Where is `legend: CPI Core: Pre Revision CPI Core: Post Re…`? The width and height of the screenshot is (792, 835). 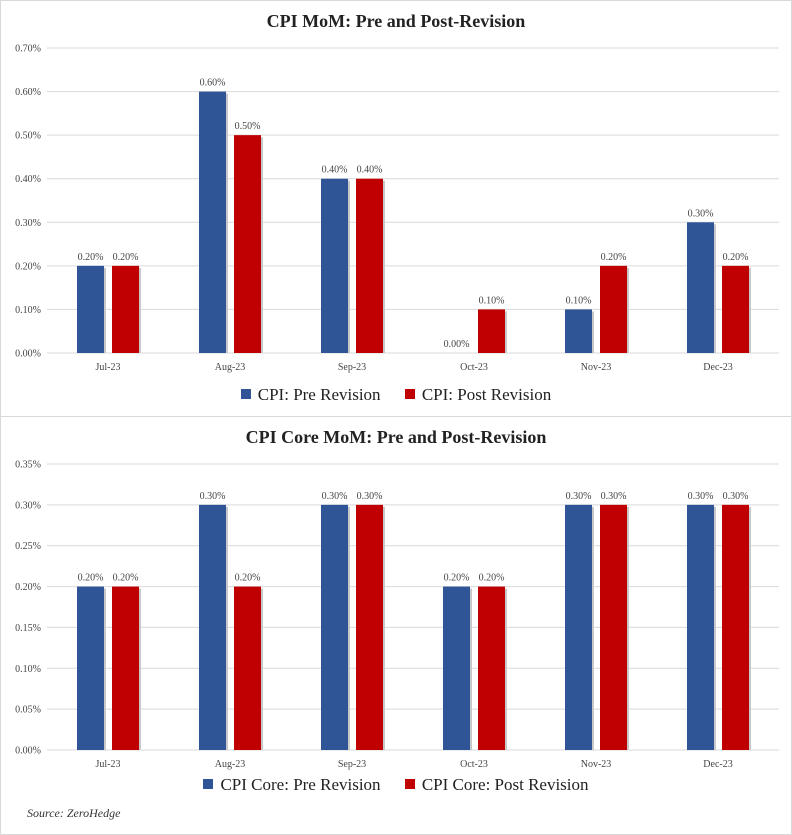 legend: CPI Core: Pre Revision CPI Core: Post Re… is located at coordinates (396, 785).